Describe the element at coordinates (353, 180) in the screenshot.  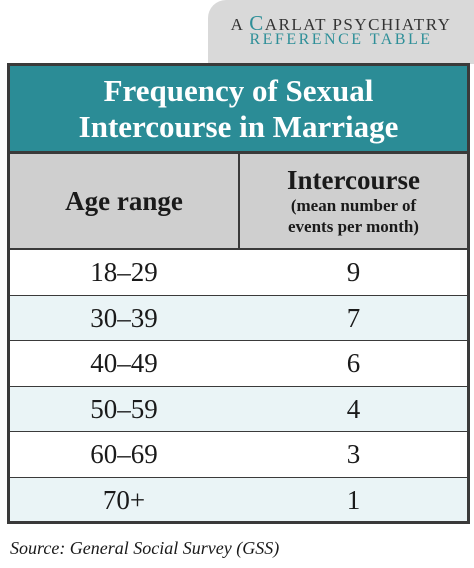
I see `column-header-intercourse-title: Intercourse` at that location.